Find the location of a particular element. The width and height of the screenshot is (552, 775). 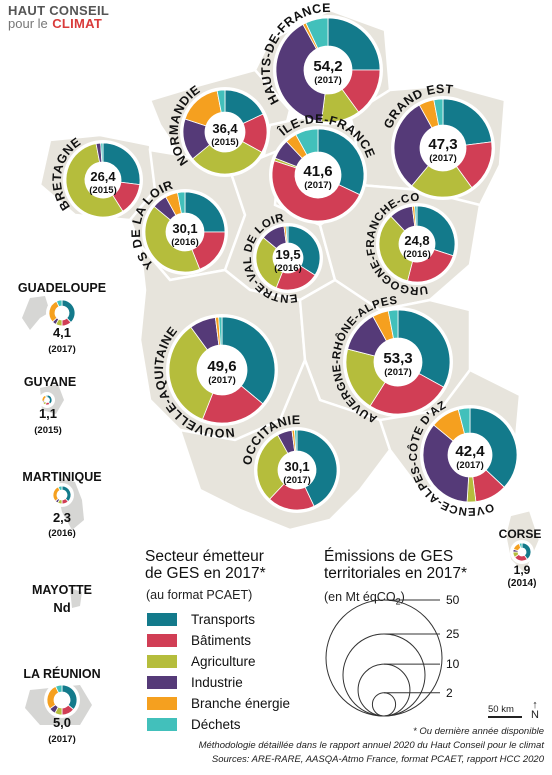

donut-bourgogne-franche-comte is located at coordinates (417, 244).